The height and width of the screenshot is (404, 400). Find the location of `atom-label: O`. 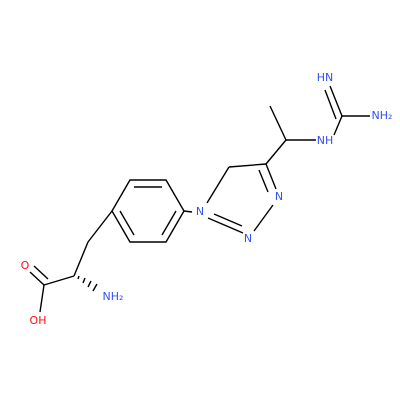

atom-label: O is located at coordinates (25, 265).